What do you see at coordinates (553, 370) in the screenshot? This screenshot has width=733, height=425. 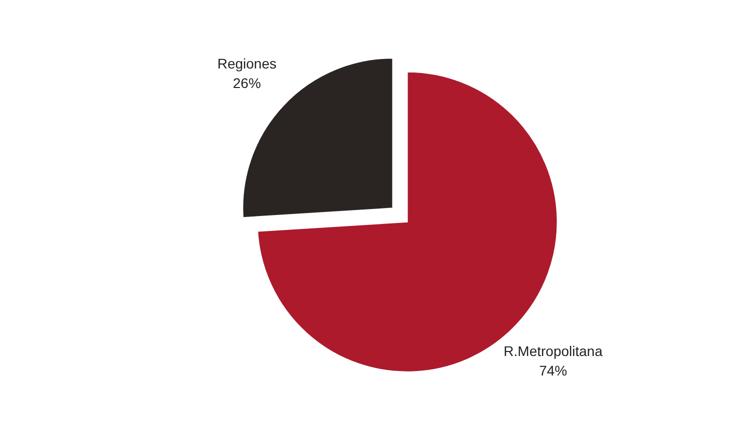 I see `data-label: 74%` at bounding box center [553, 370].